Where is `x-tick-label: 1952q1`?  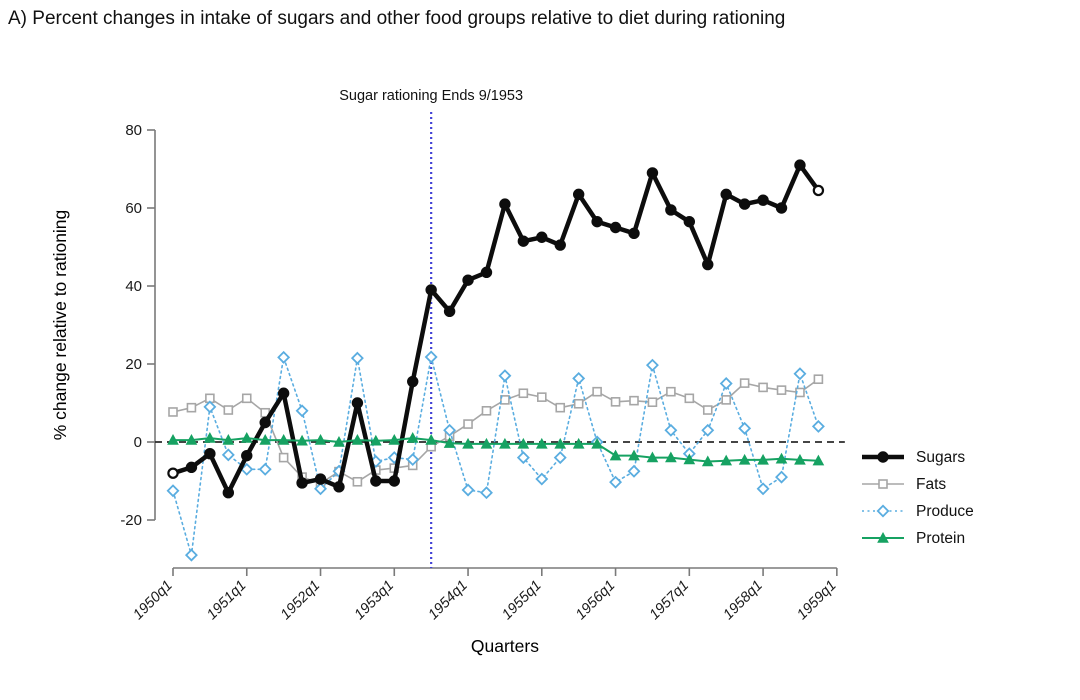 x-tick-label: 1952q1 is located at coordinates (301, 601).